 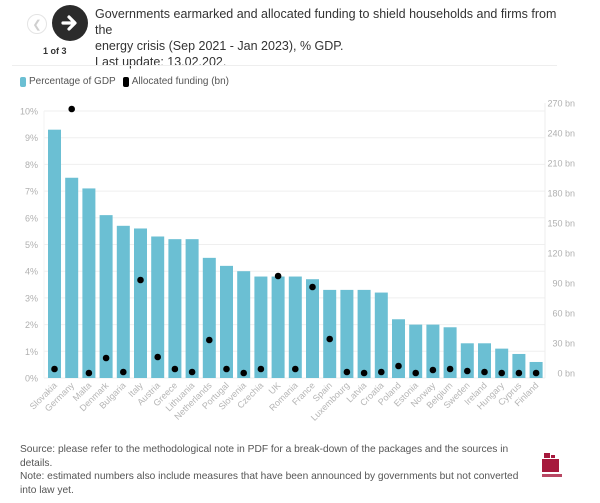 I want to click on bar-spain, so click(x=330, y=333).